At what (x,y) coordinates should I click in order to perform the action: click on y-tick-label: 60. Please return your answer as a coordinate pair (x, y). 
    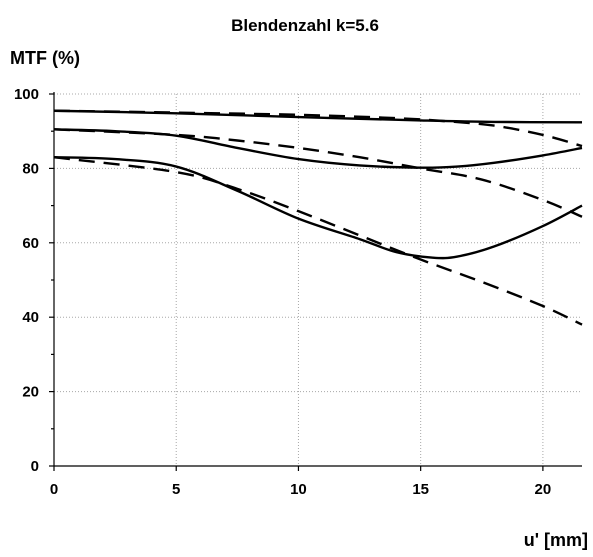
    Looking at the image, I should click on (30, 243).